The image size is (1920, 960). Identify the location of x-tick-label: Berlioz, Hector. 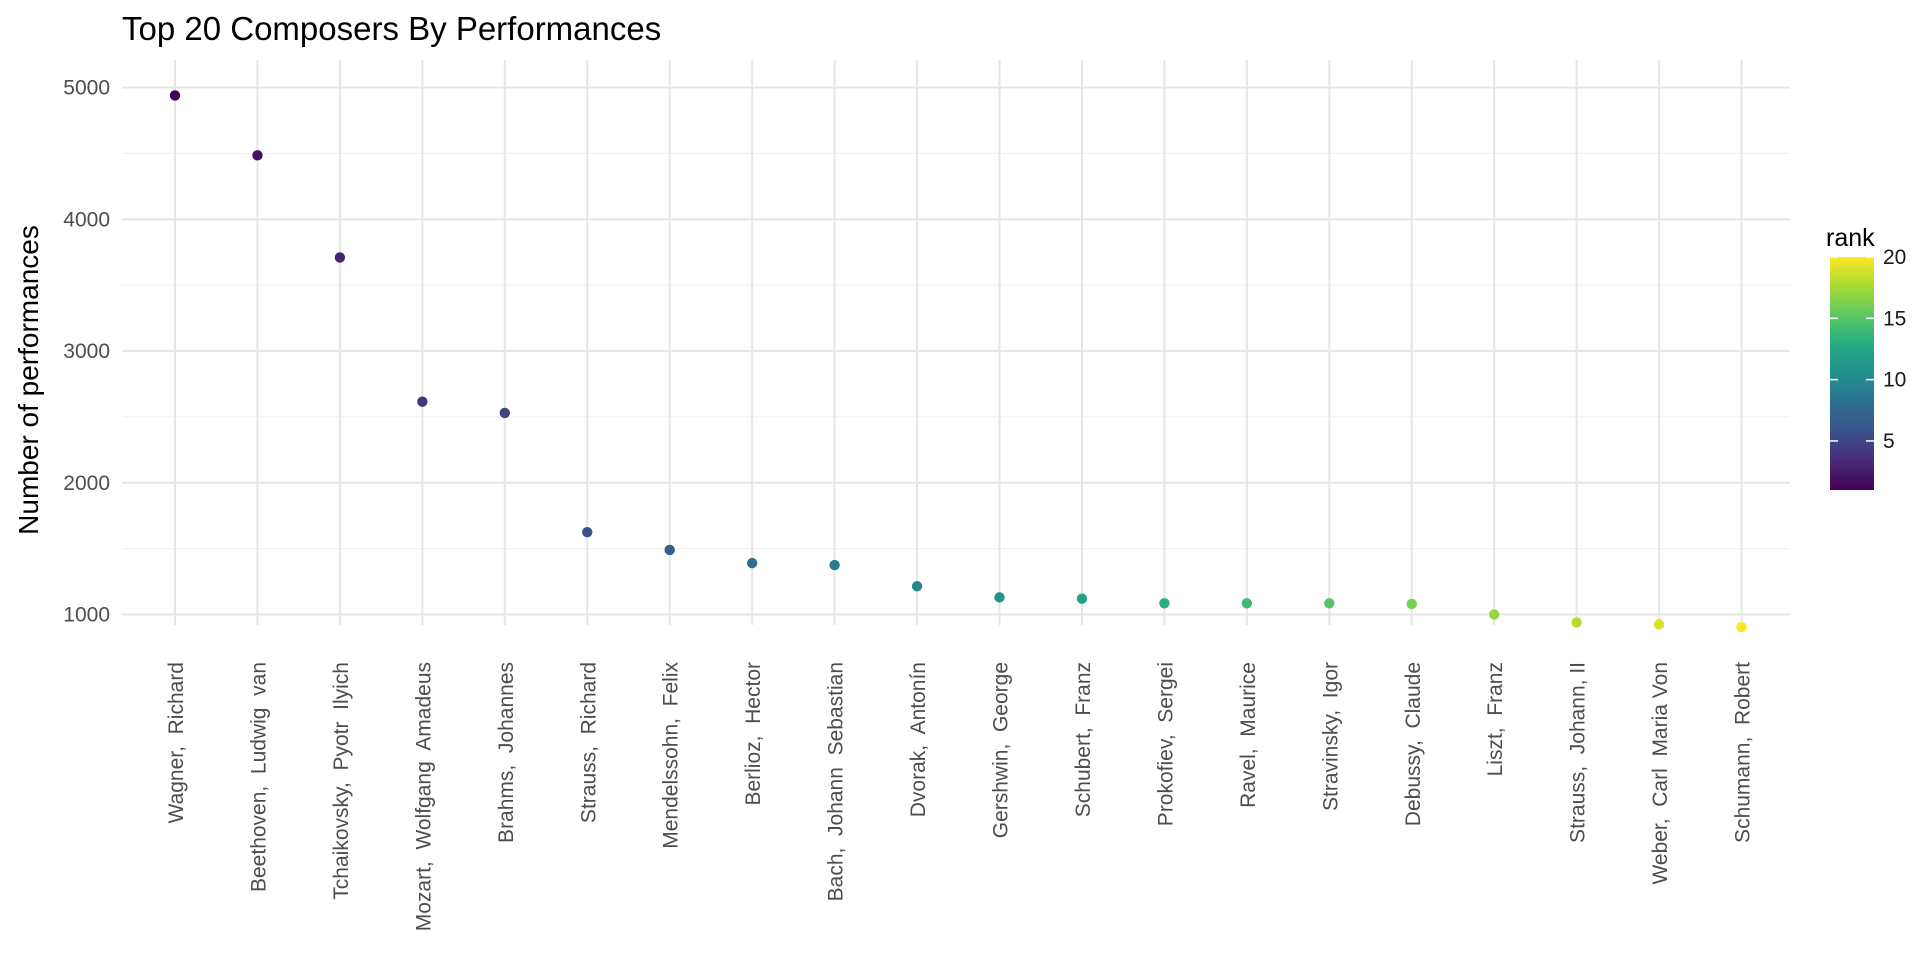
(753, 734).